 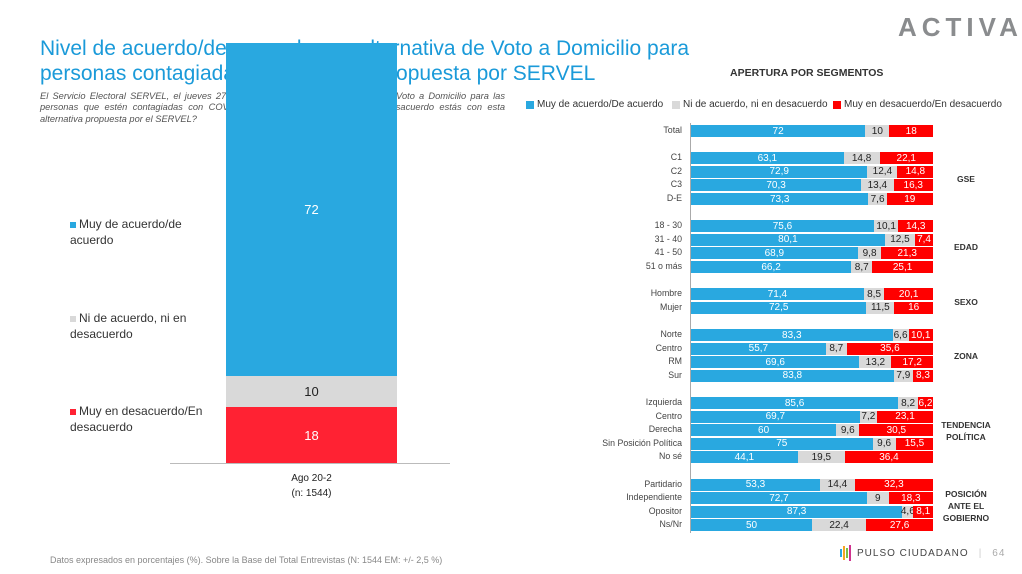 I want to click on bar-segment-agree: 72,9, so click(x=779, y=171).